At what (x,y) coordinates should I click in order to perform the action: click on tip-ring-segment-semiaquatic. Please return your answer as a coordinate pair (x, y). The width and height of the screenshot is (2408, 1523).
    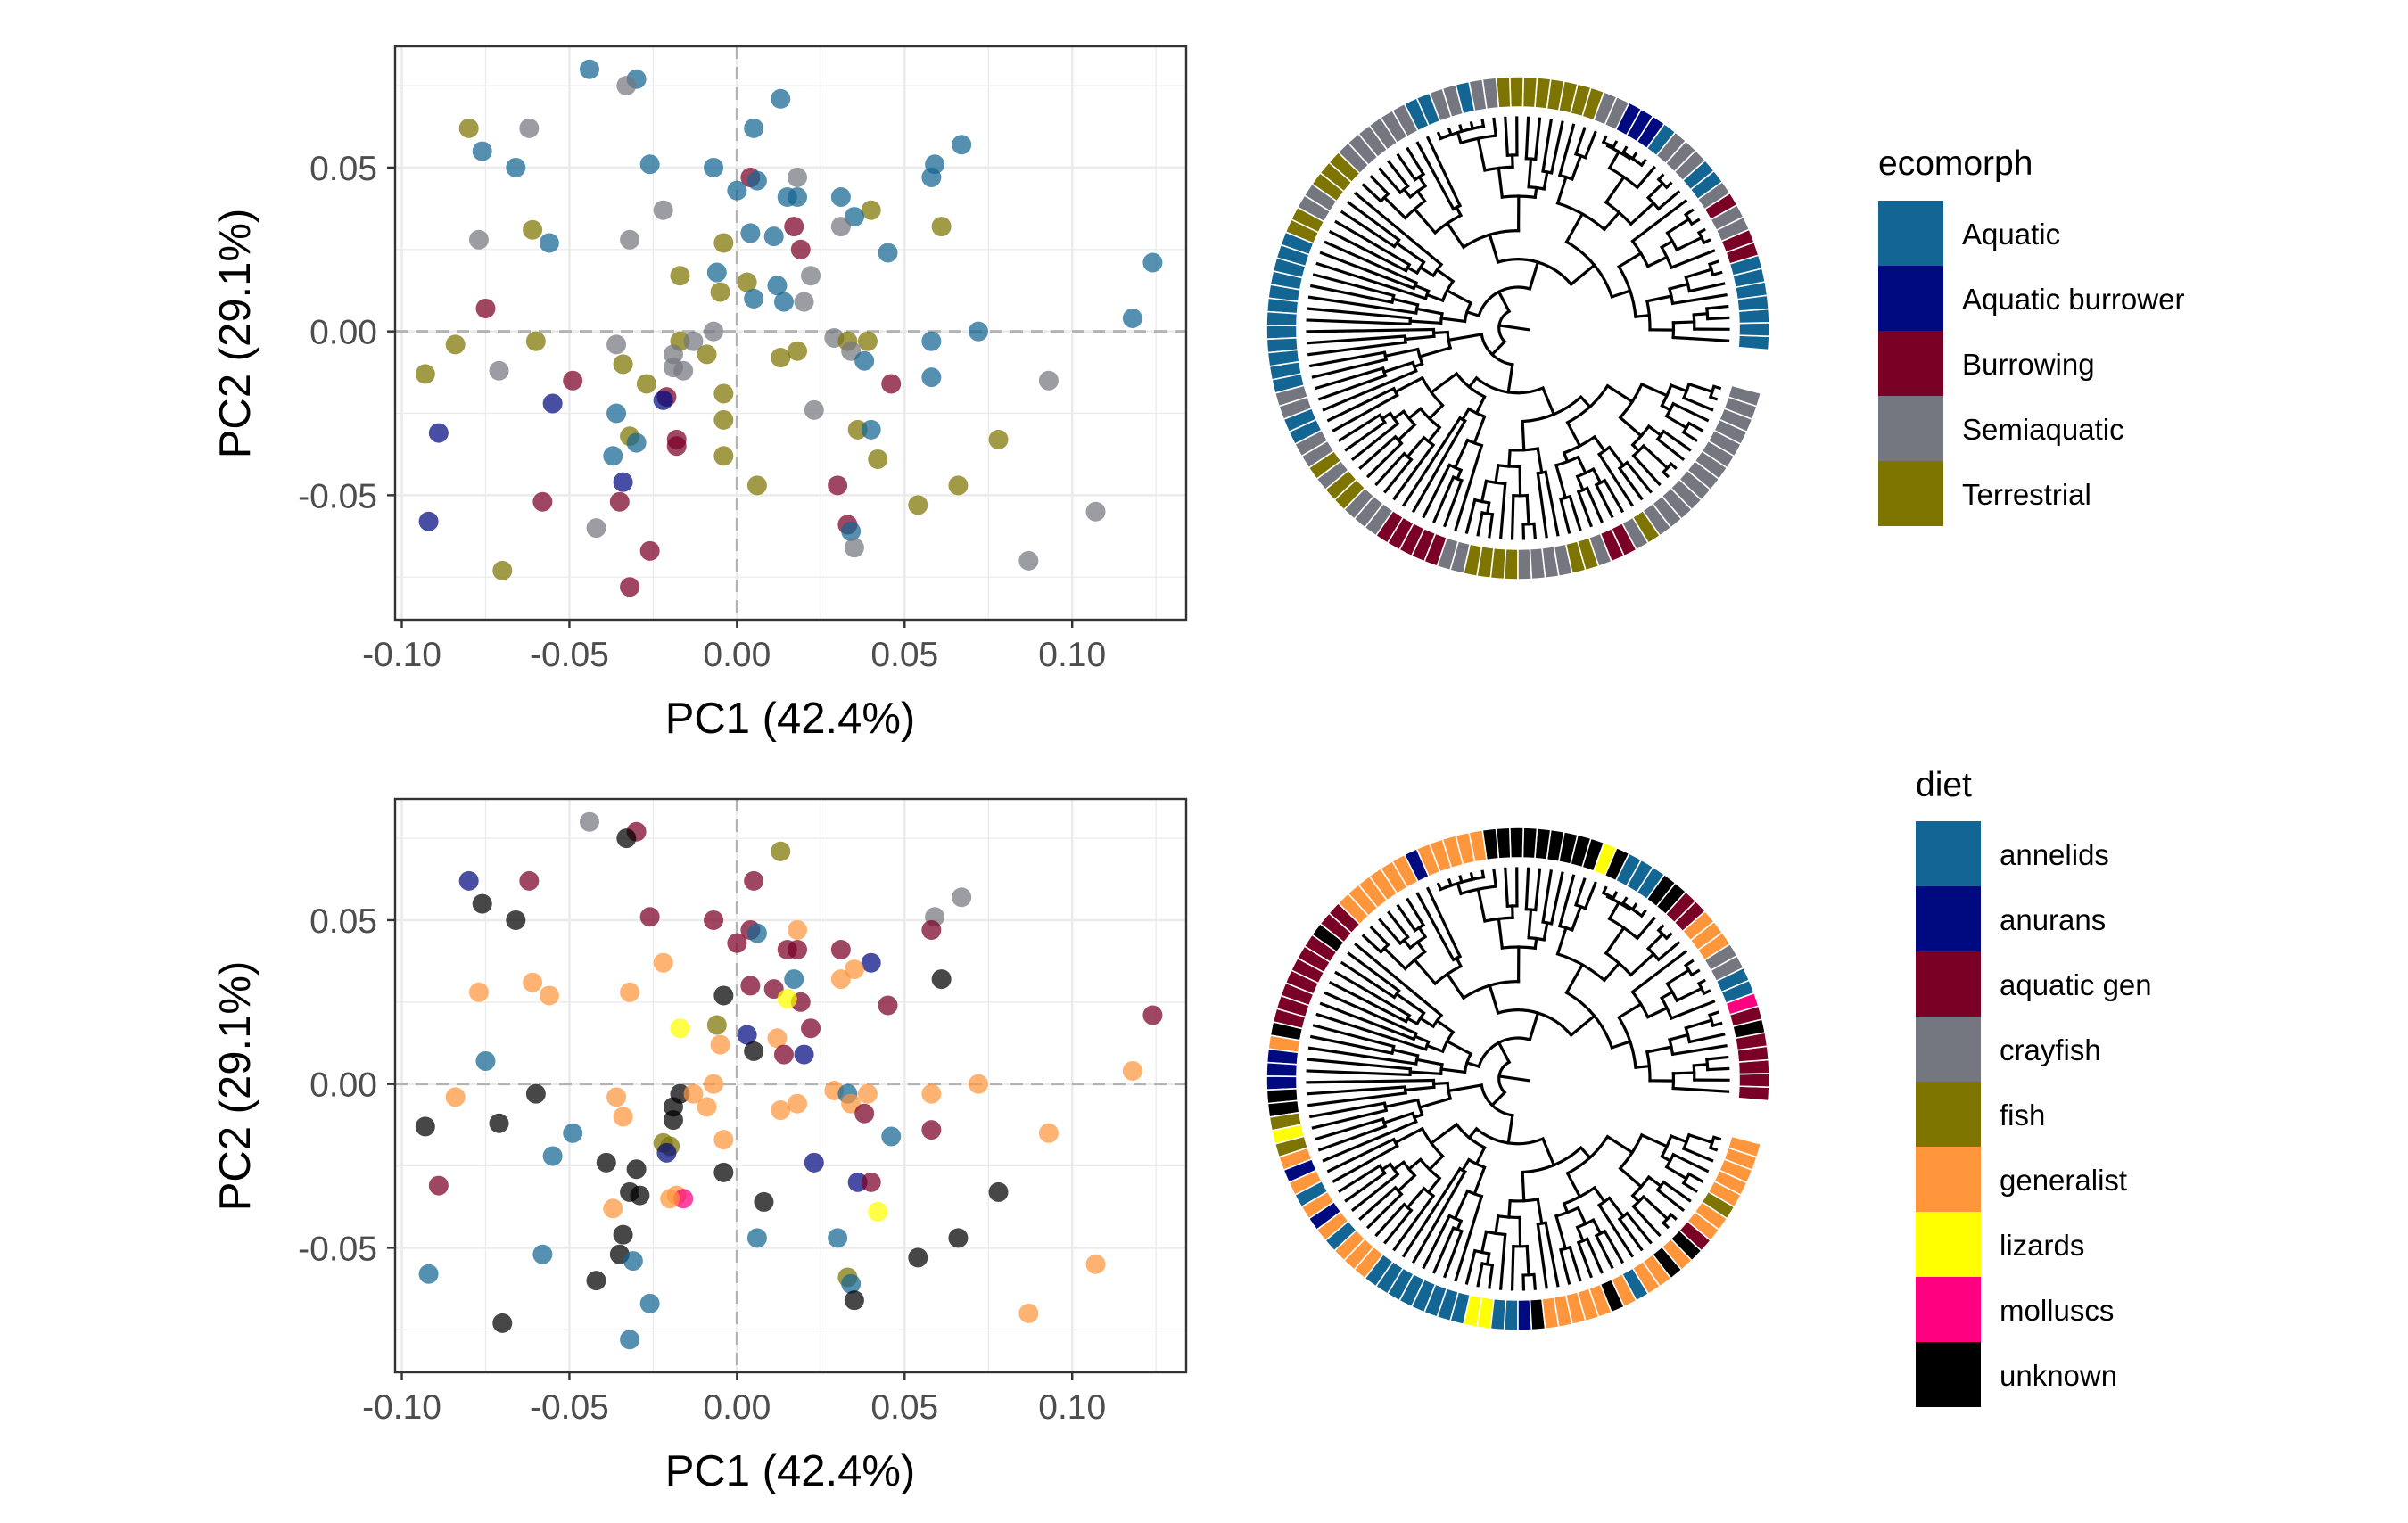
    Looking at the image, I should click on (1744, 396).